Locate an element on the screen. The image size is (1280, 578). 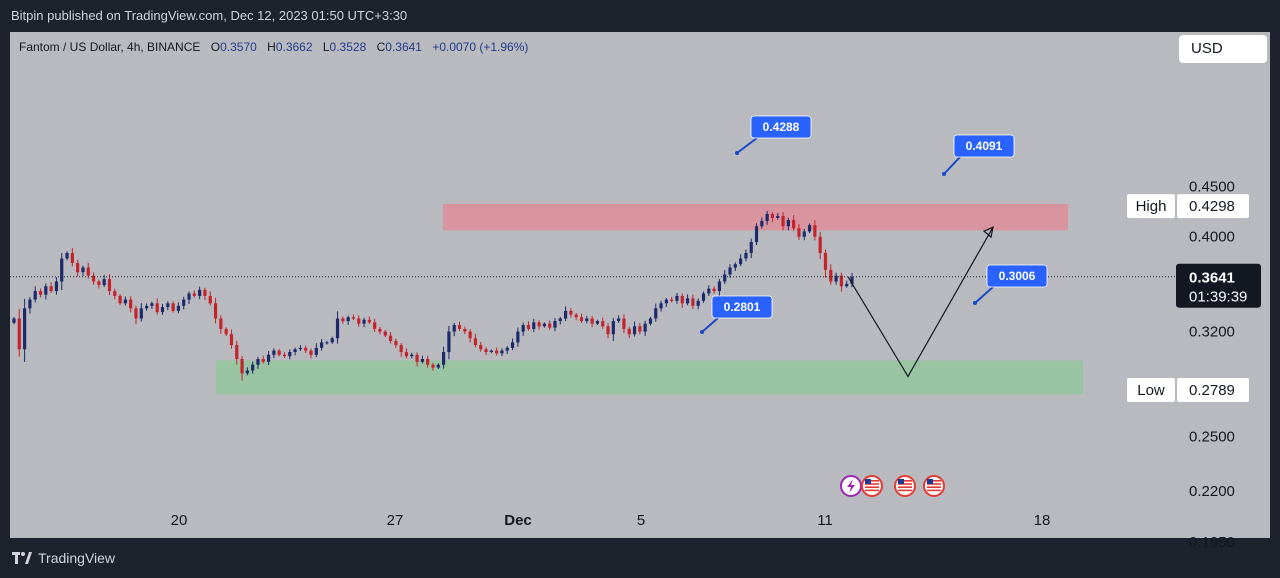
time-tick-label: Dec is located at coordinates (518, 520).